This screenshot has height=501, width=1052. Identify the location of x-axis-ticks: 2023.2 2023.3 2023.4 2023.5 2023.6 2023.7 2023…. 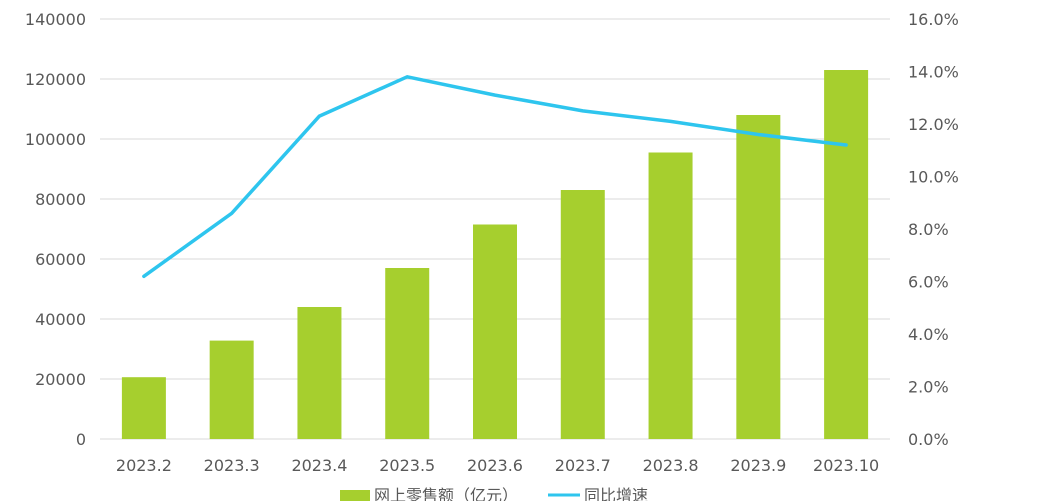
(497, 465).